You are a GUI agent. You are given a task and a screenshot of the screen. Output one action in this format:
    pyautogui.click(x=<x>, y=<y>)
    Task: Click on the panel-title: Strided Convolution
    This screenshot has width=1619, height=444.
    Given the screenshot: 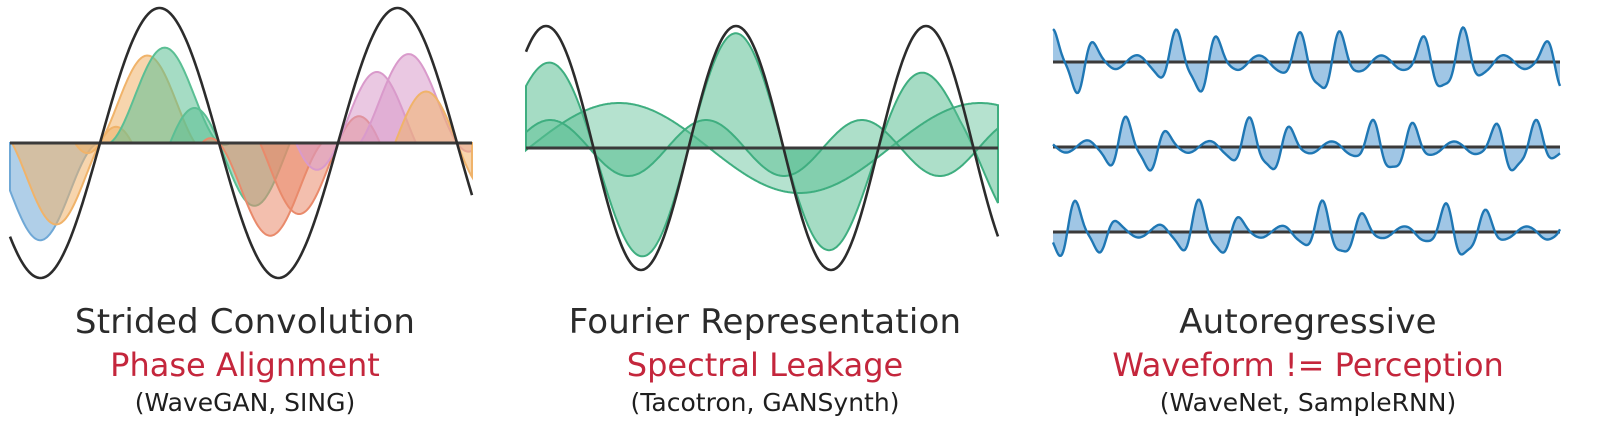 What is the action you would take?
    pyautogui.click(x=245, y=322)
    